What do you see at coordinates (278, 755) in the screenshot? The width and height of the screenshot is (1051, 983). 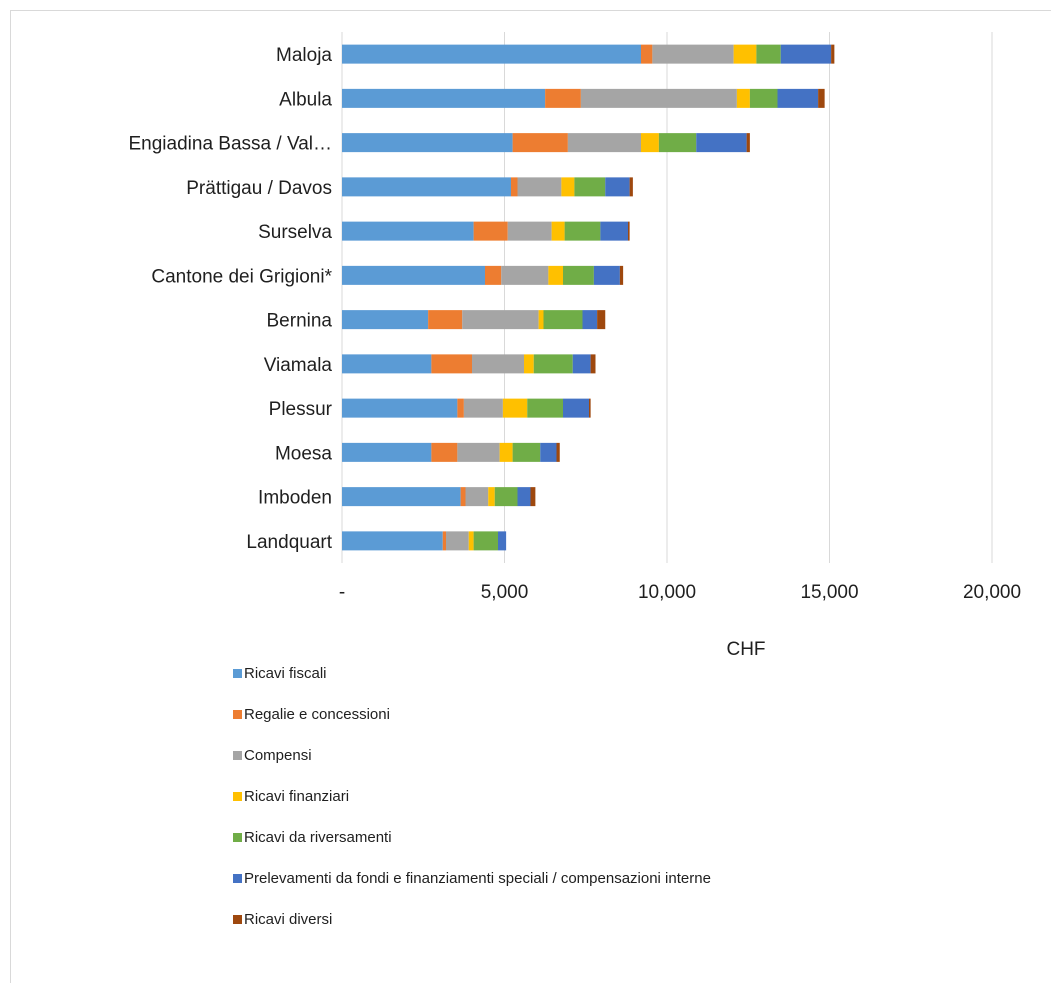 I see `legend-label: Compensi` at bounding box center [278, 755].